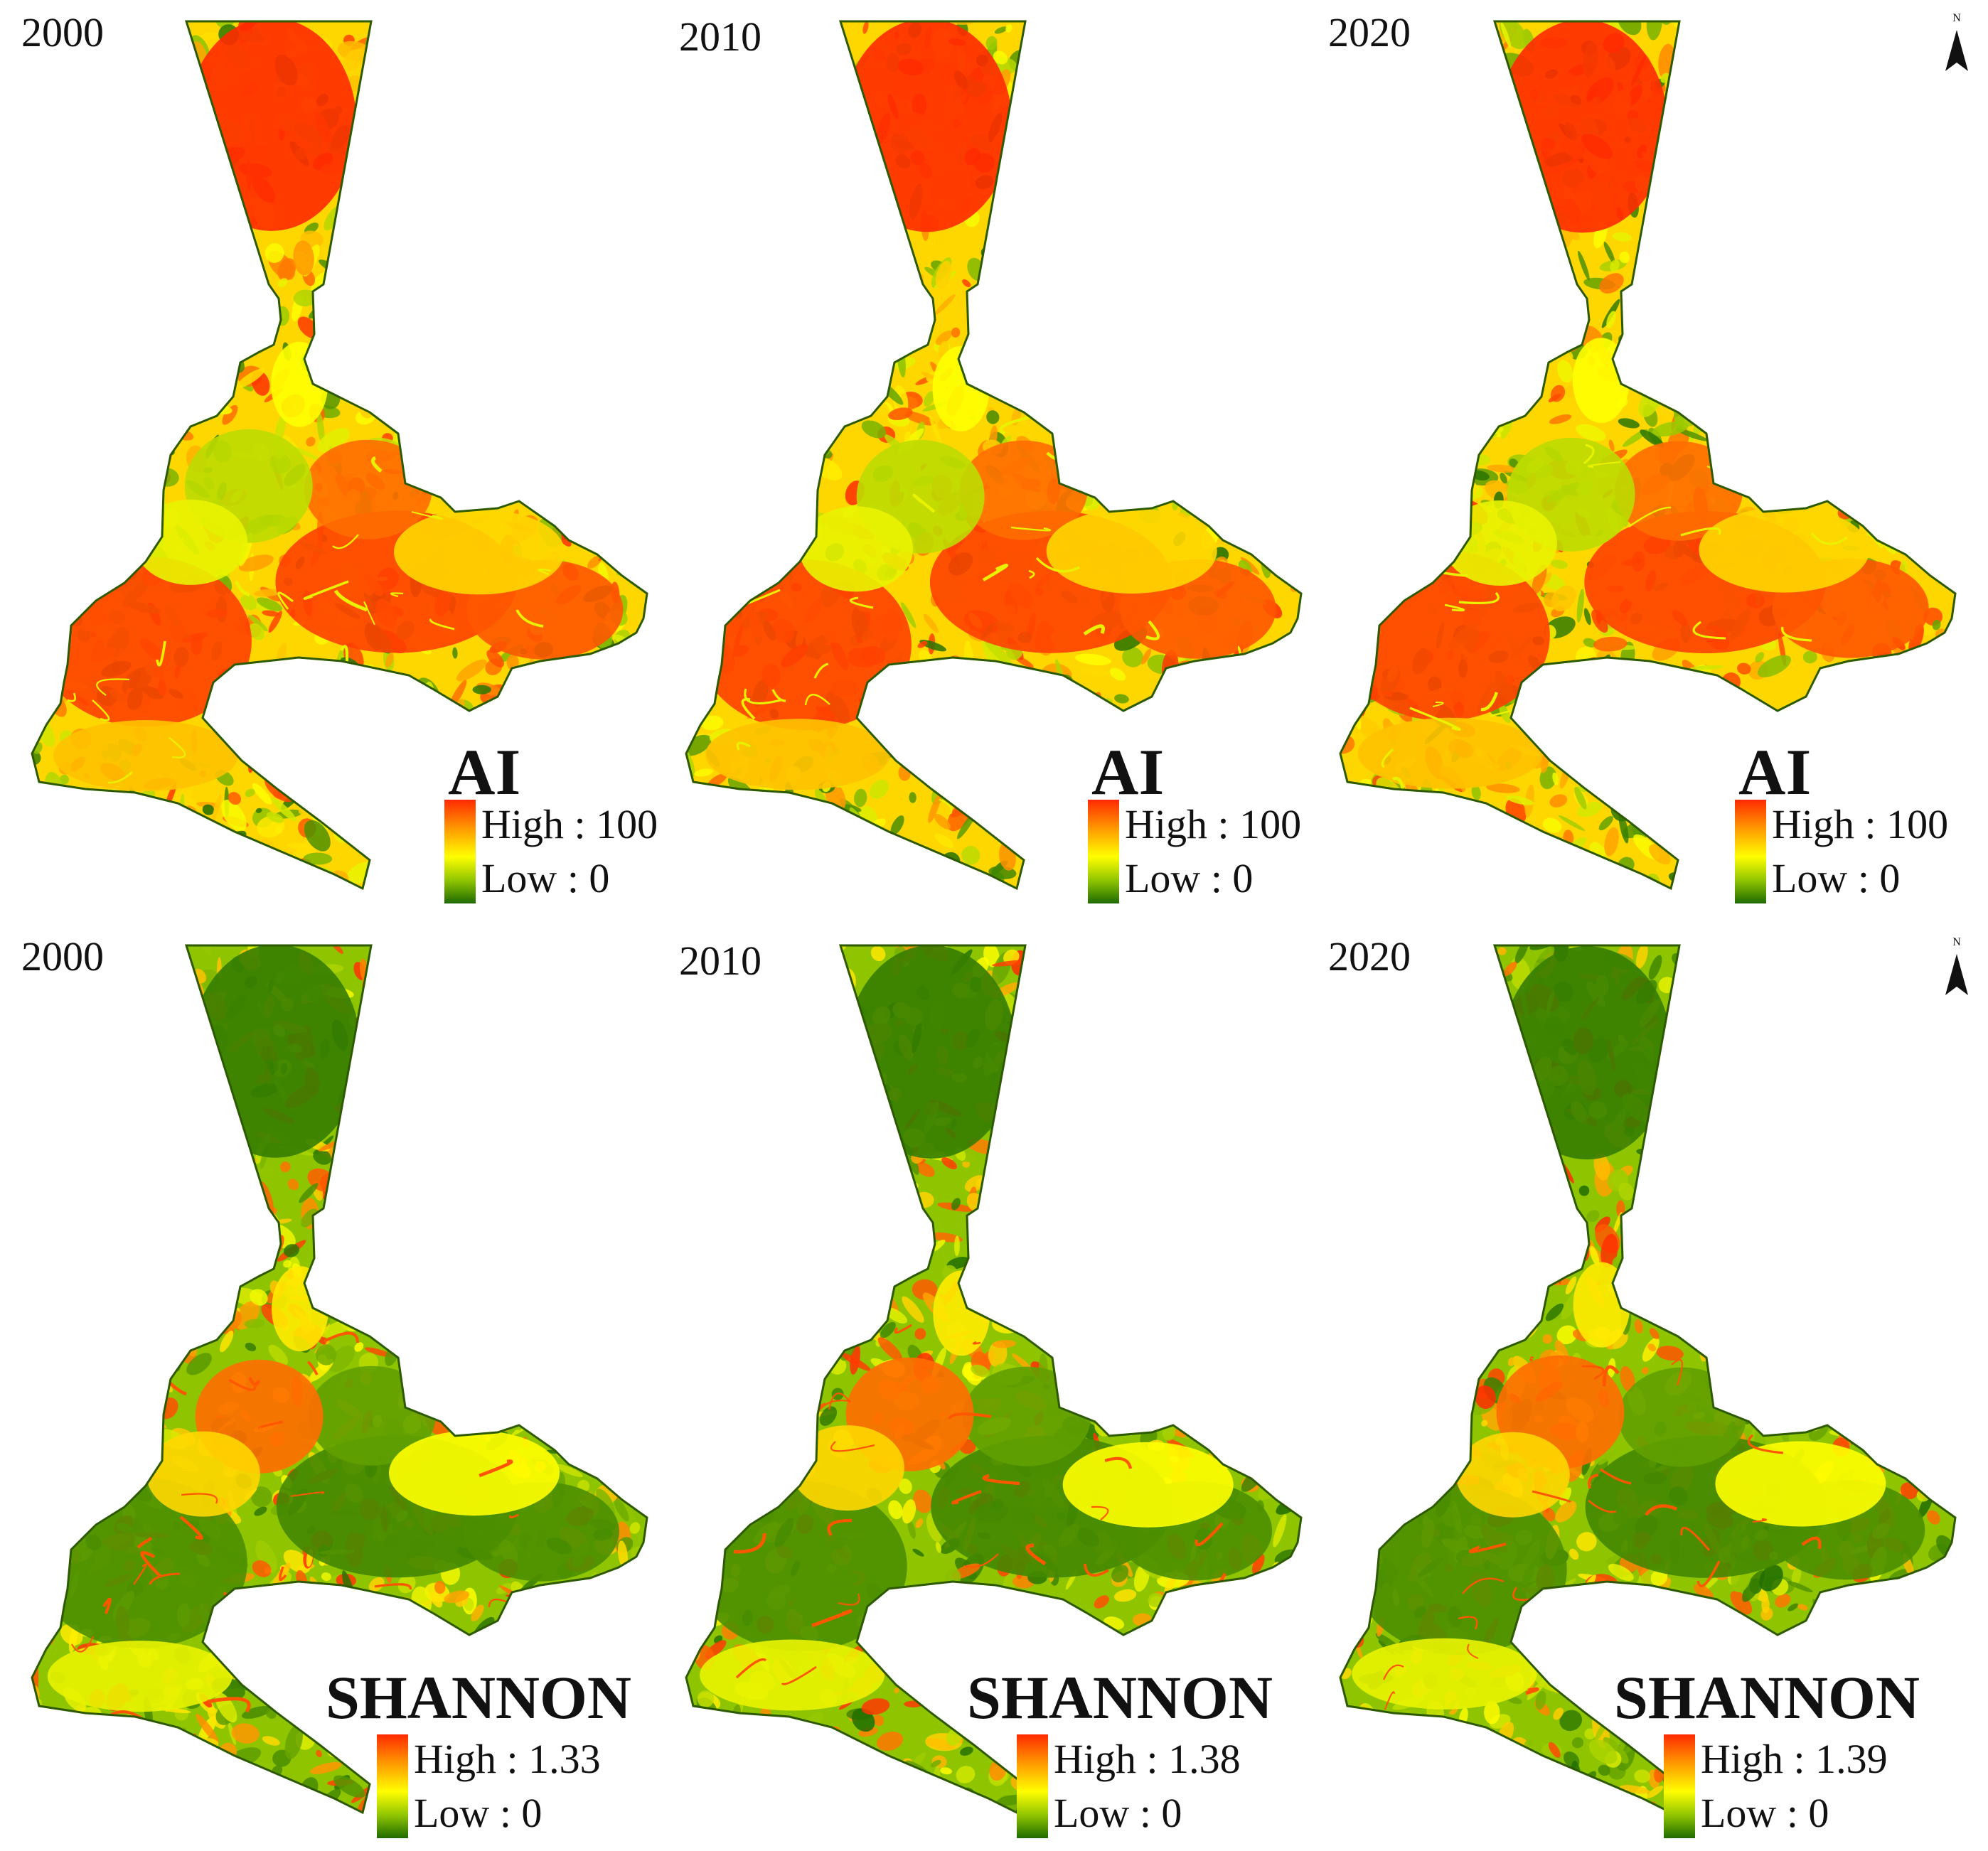  I want to click on panel-year: 2000, so click(62, 32).